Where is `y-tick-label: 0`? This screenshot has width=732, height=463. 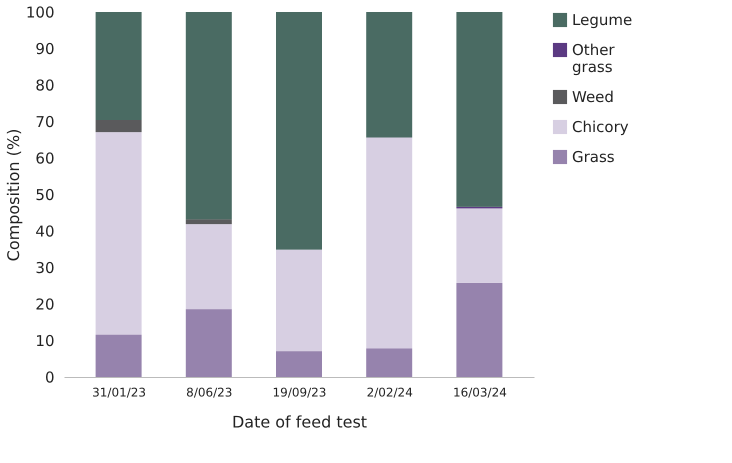 y-tick-label: 0 is located at coordinates (49, 377).